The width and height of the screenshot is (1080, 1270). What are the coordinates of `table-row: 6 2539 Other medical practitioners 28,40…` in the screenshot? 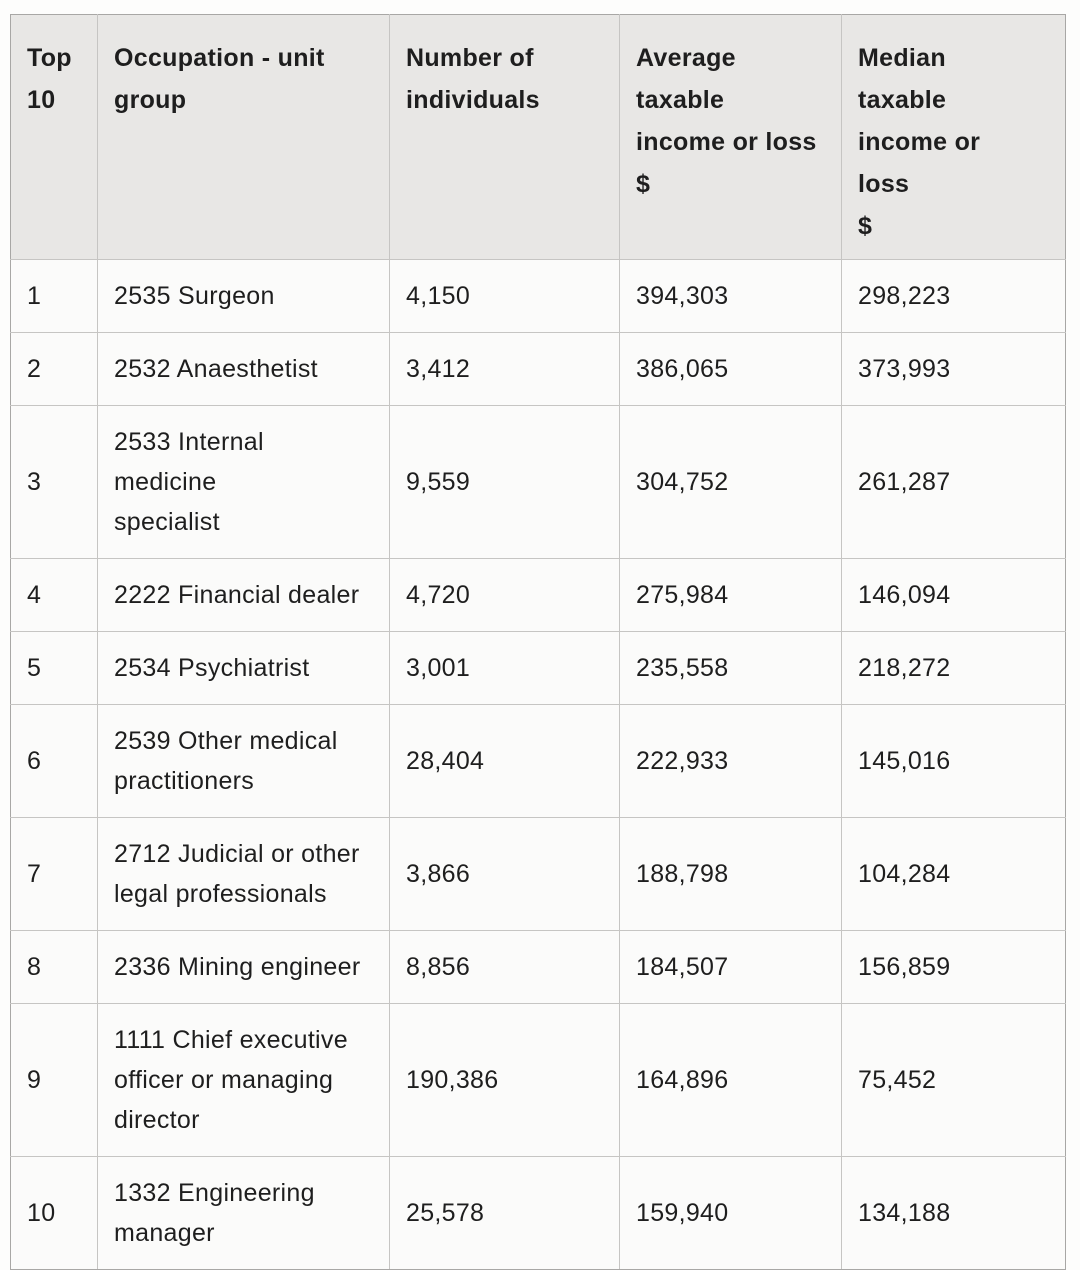 It's located at (538, 761).